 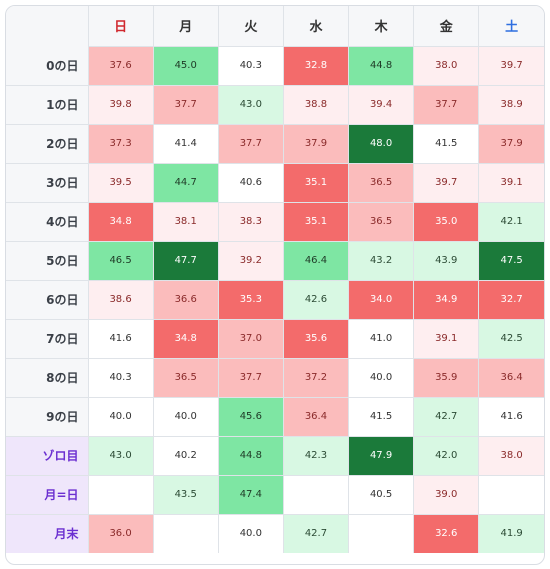 I want to click on value-cell-thu: 39.4, so click(x=381, y=104).